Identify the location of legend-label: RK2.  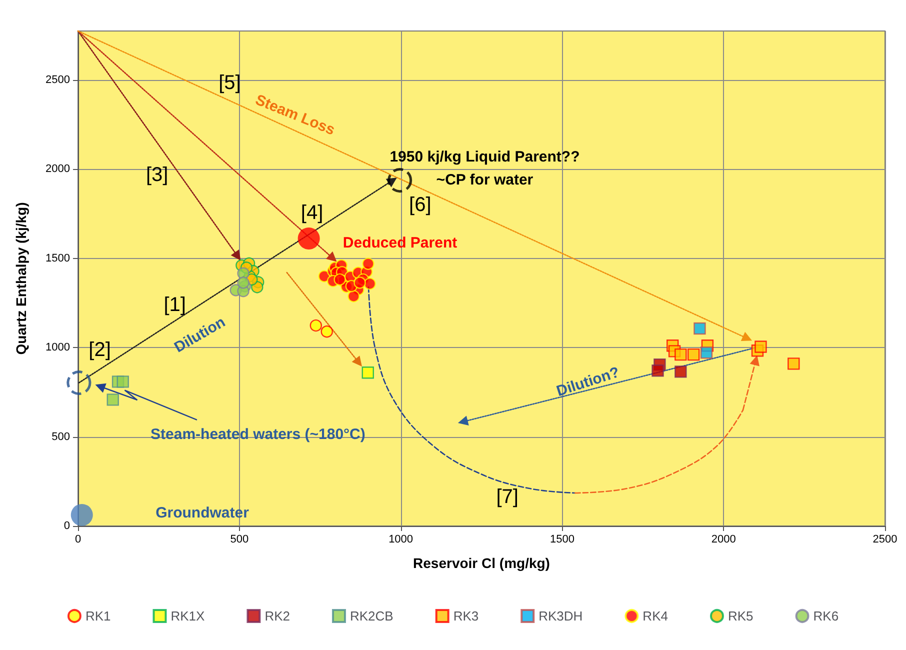
(277, 616).